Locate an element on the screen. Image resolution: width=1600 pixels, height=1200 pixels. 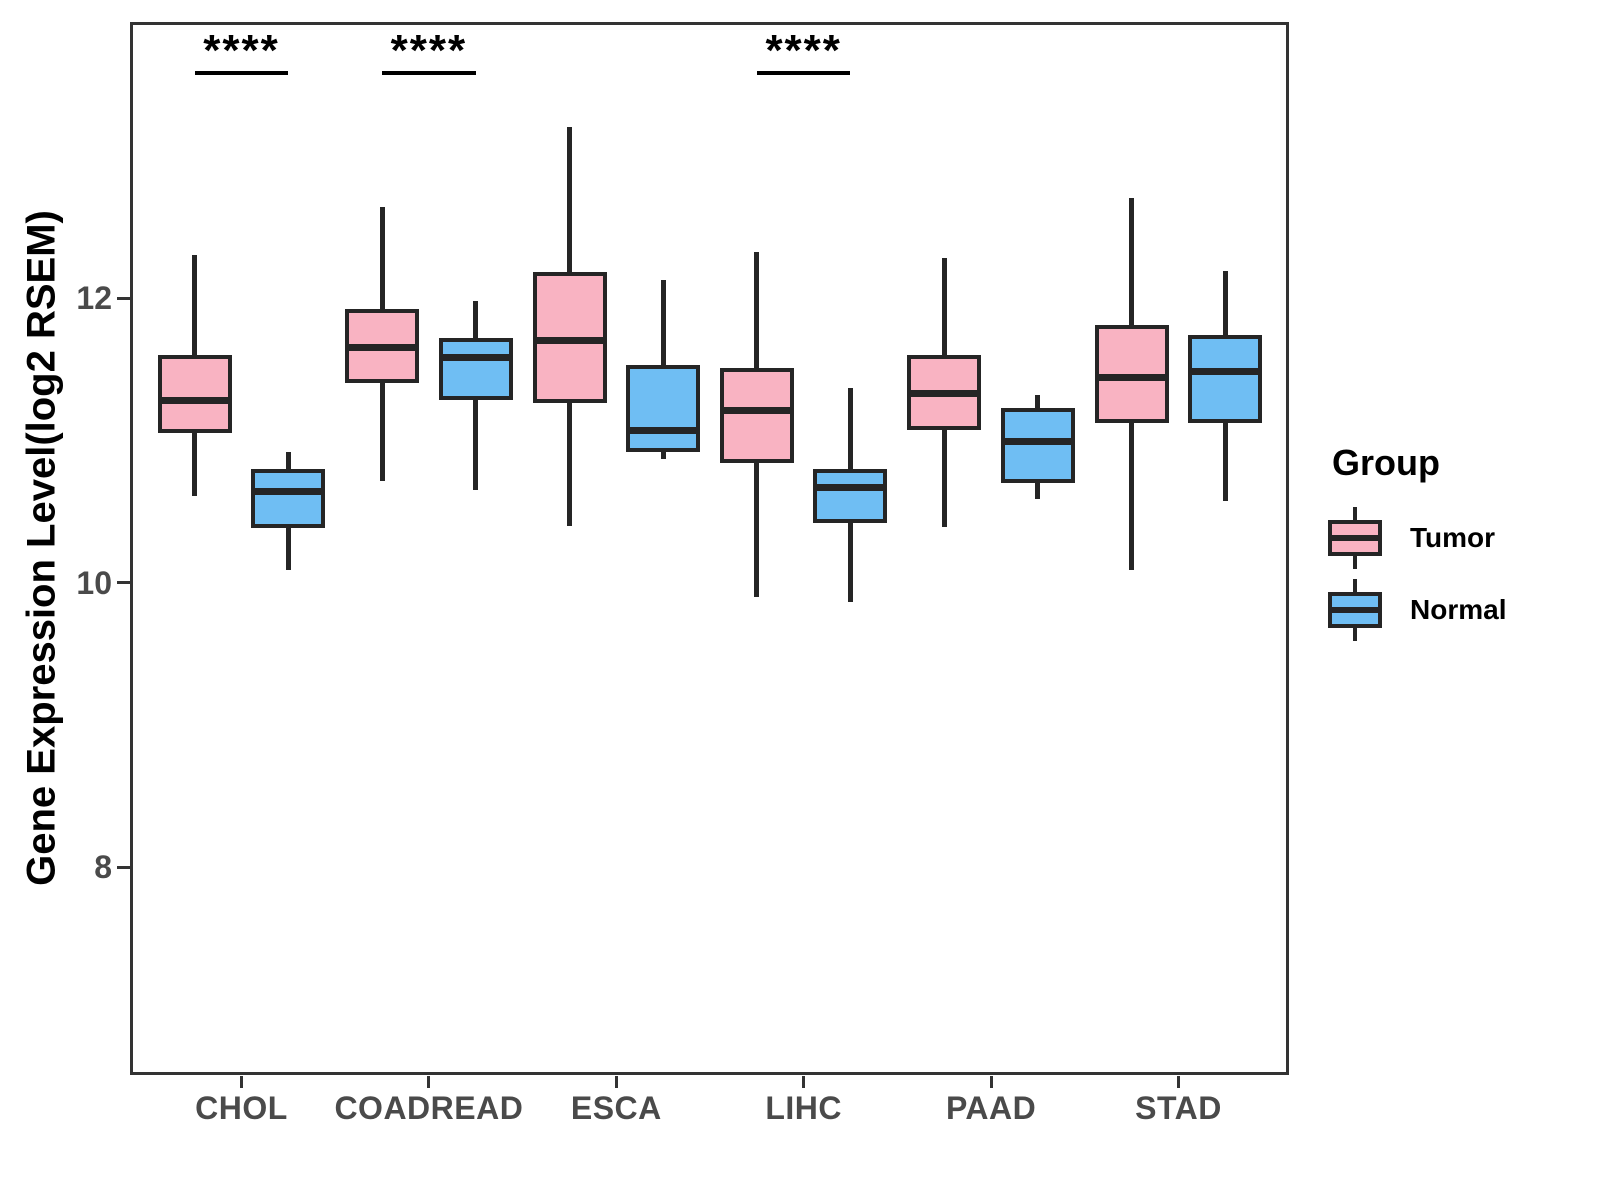
y-tick-label-12: 12 is located at coordinates (94, 298).